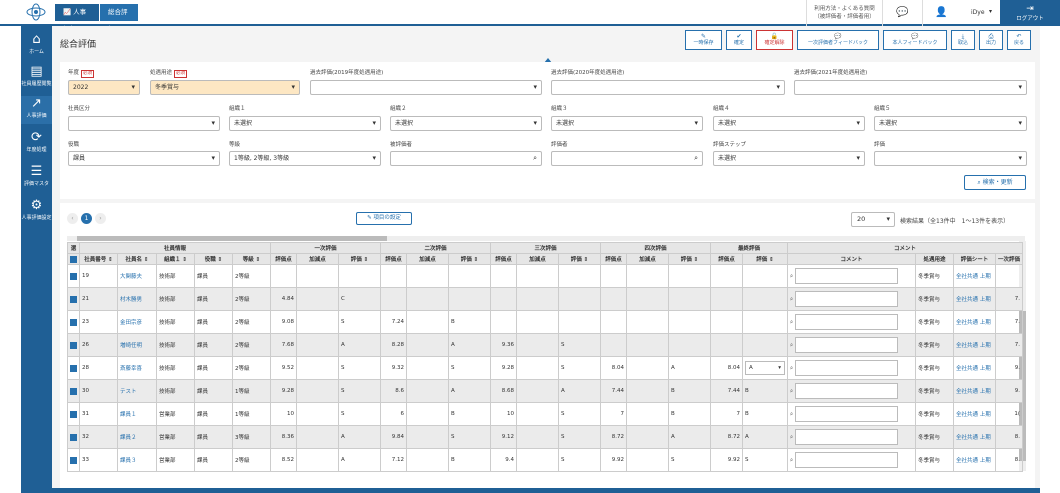 The image size is (1060, 493). What do you see at coordinates (426, 87) in the screenshot?
I see `past2019-select: ▾` at bounding box center [426, 87].